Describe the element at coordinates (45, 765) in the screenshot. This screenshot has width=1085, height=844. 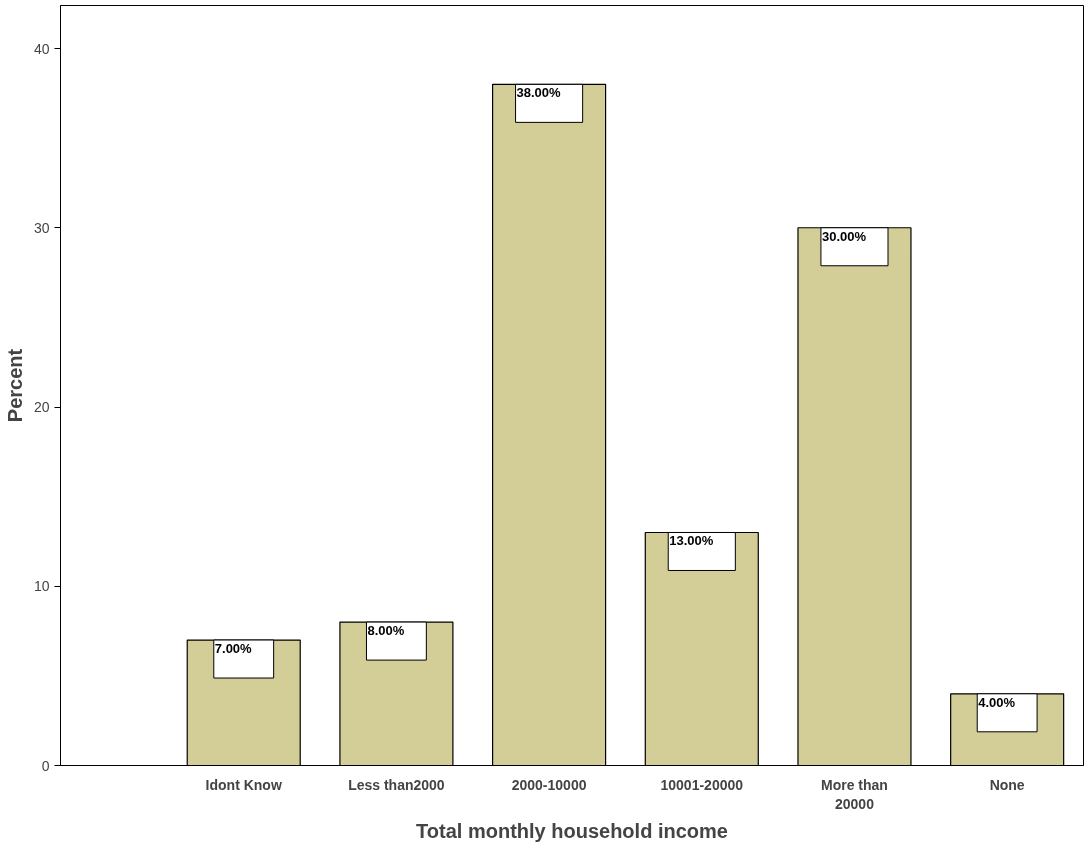
I see `y-tick-label: 0` at that location.